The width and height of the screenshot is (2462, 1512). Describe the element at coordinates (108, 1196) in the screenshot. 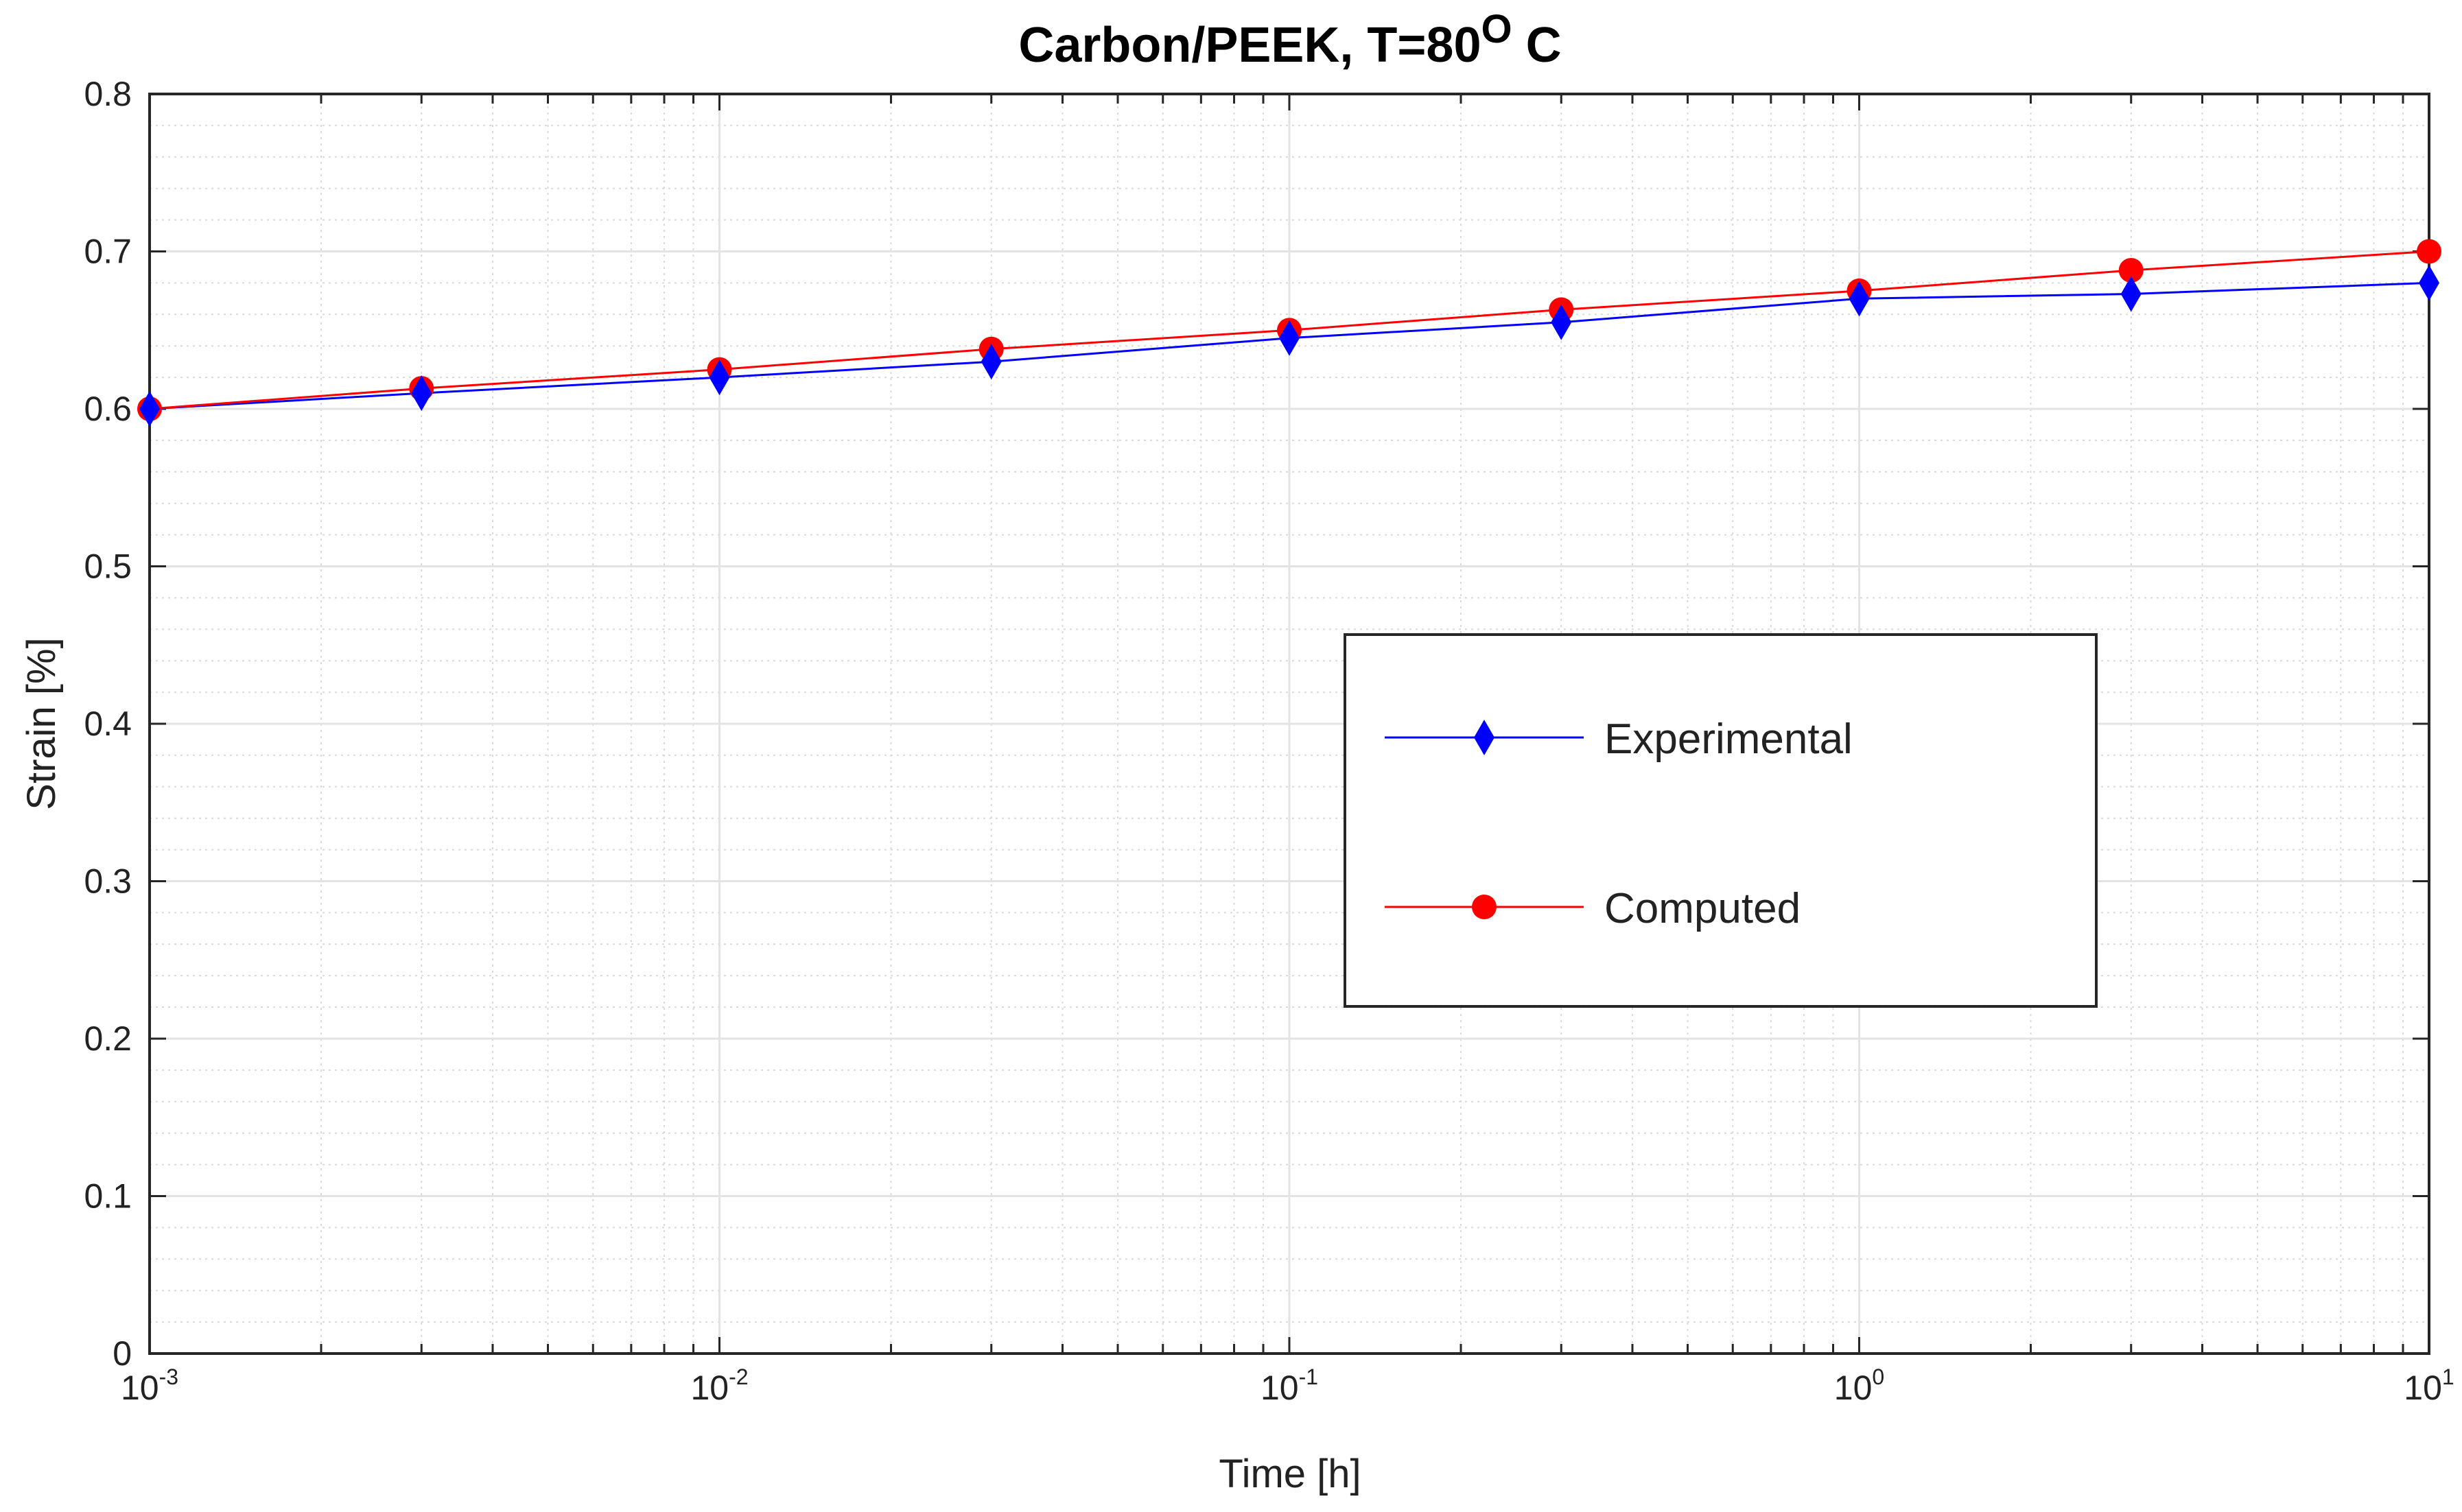

I see `y-tick-label: 0.1` at that location.